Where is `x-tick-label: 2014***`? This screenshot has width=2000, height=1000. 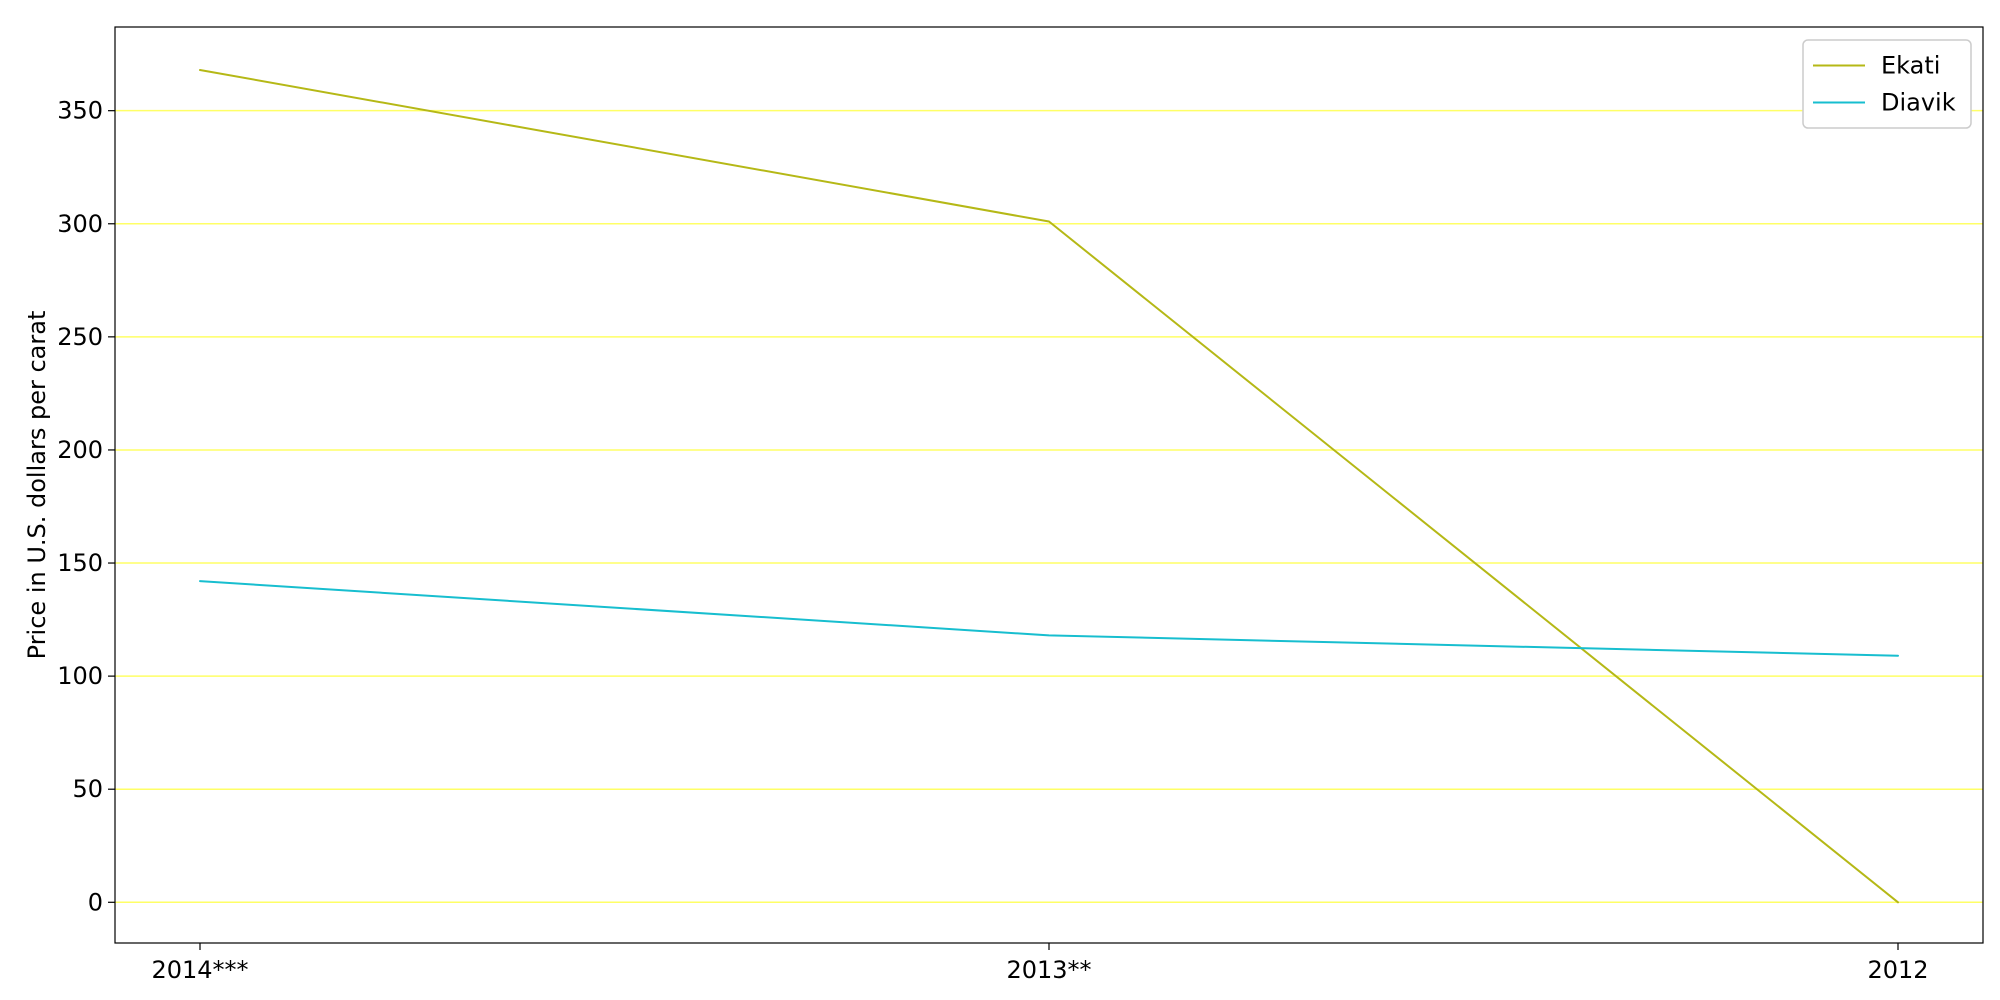 x-tick-label: 2014*** is located at coordinates (199, 970).